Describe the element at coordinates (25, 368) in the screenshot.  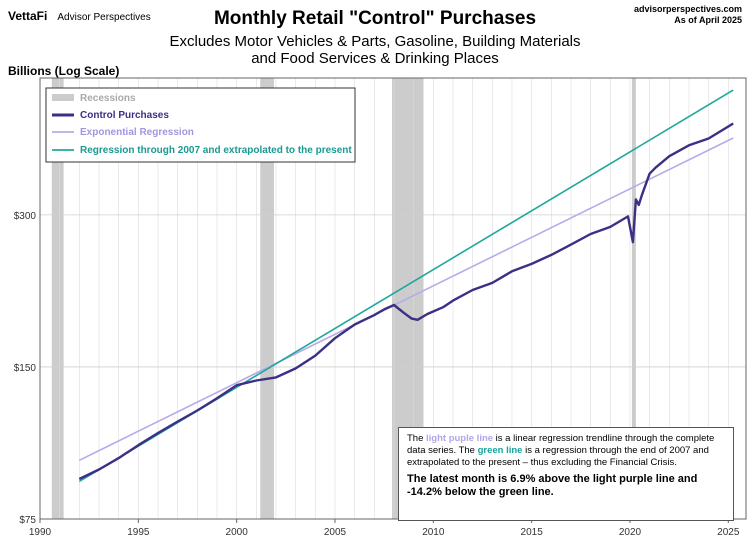
I see `y-tick-label: $150` at that location.